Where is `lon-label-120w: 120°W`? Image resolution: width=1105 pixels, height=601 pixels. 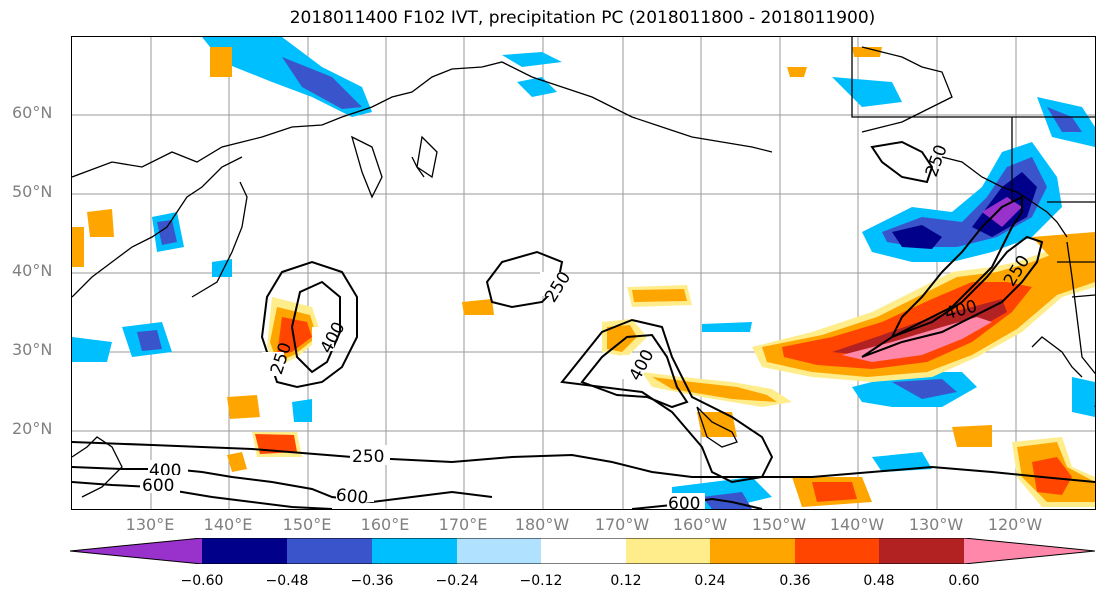
lon-label-120w: 120°W is located at coordinates (1015, 524).